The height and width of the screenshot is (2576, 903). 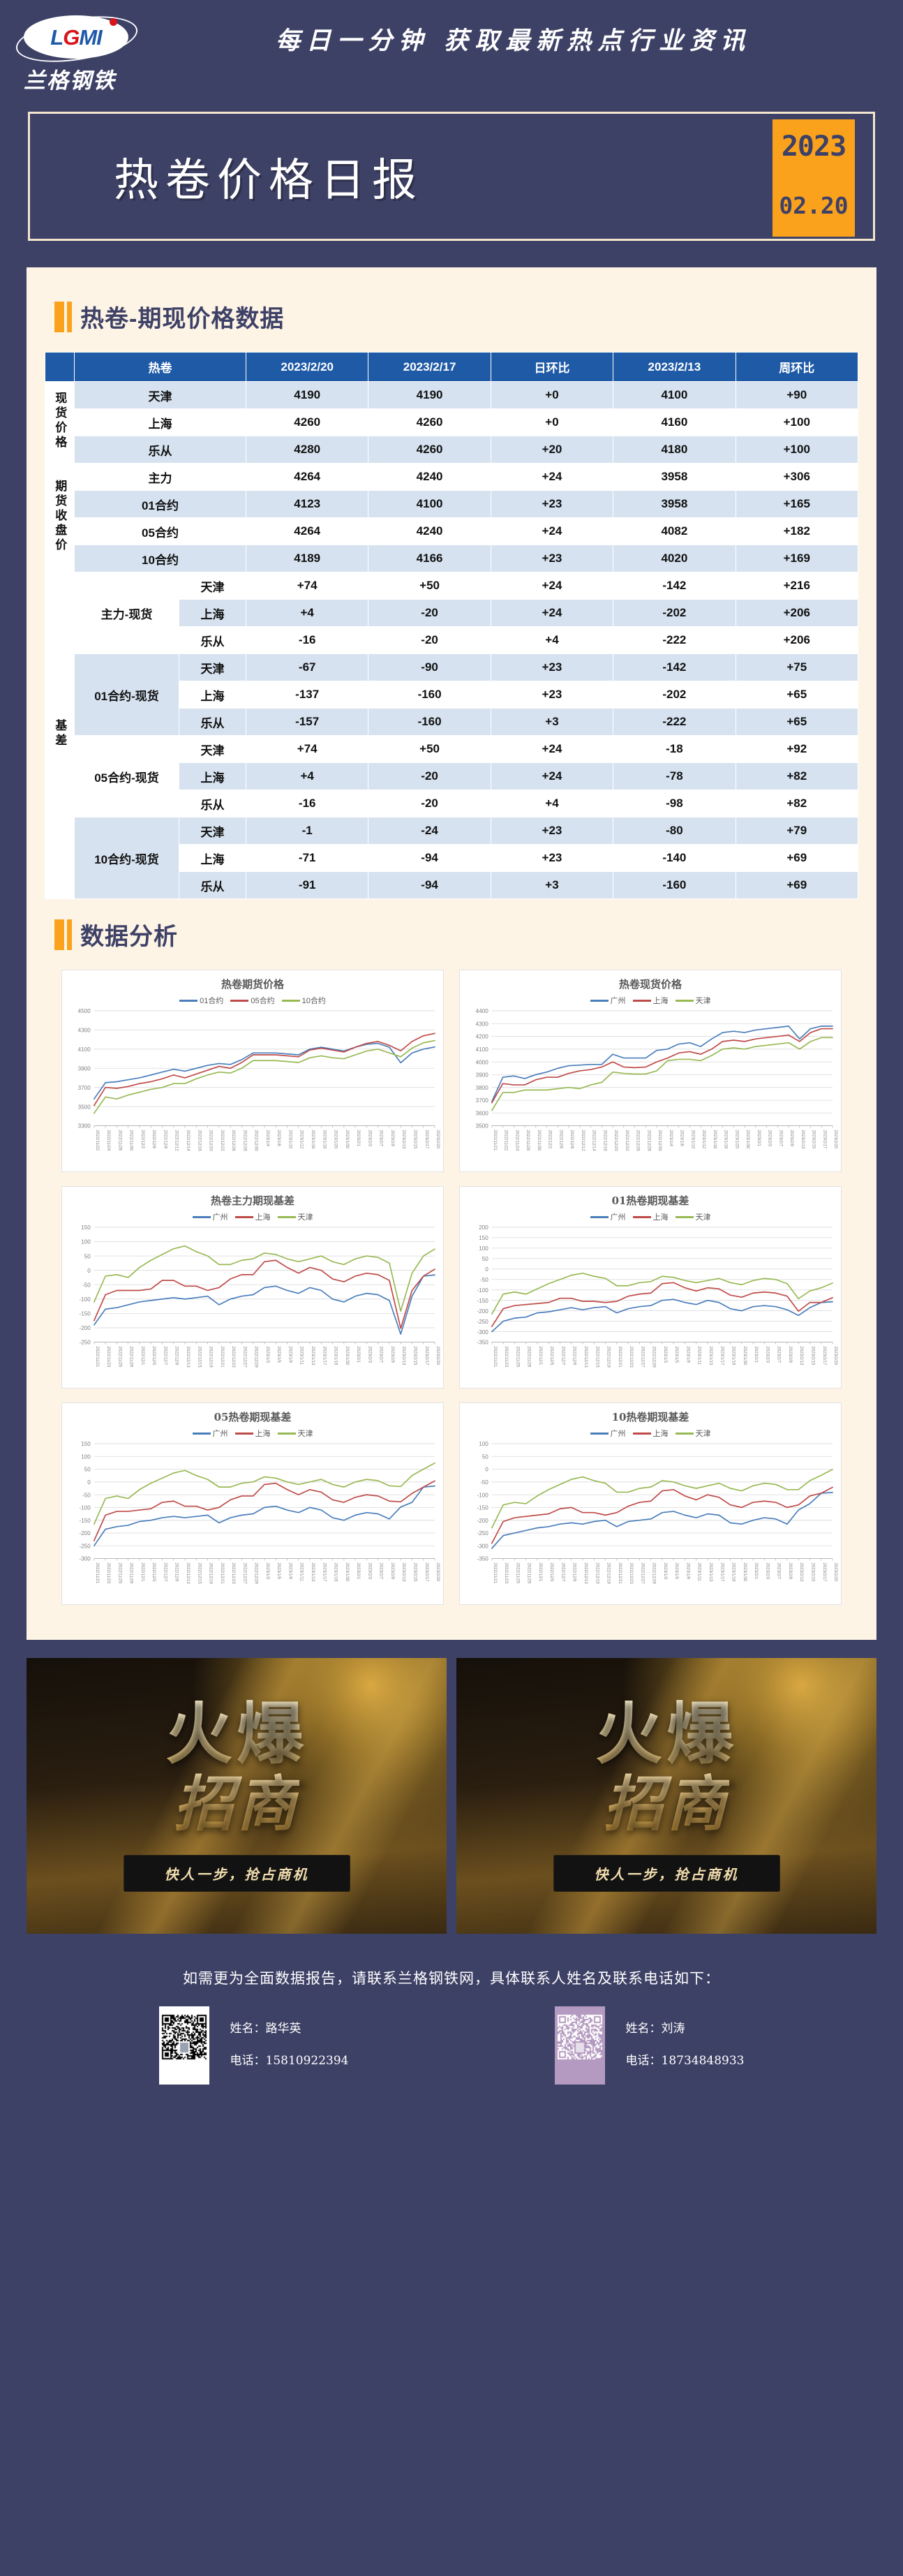 I want to click on promo-banner-1: 火爆 招商 快人一步，抢占商机, so click(x=666, y=1796).